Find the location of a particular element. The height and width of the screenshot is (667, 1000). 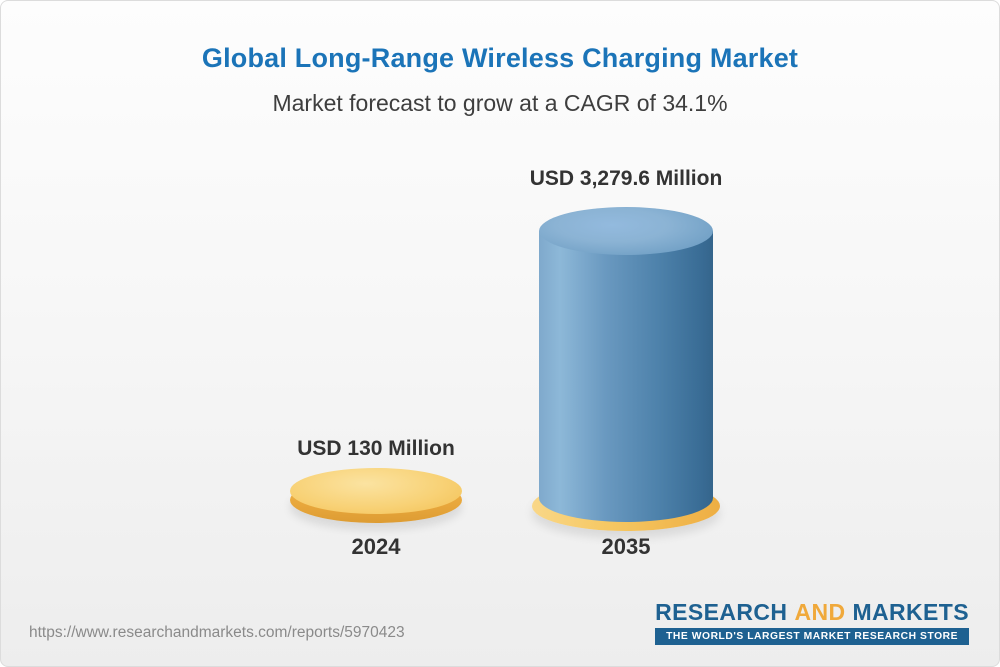

bar-2035-cylinder is located at coordinates (626, 364).